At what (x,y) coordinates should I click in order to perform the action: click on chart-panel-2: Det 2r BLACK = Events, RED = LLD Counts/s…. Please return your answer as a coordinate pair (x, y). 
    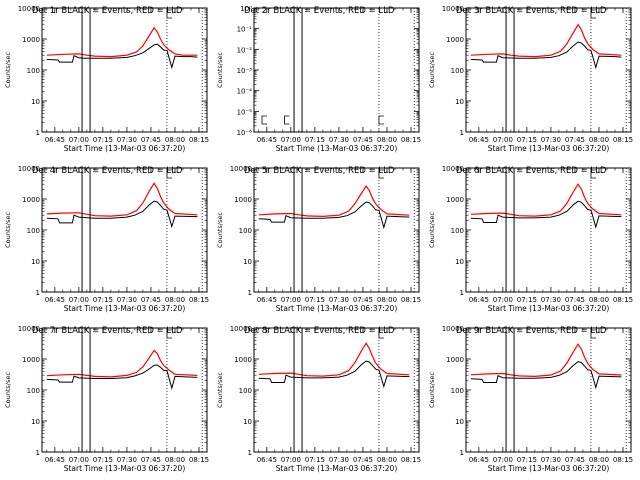
    Looking at the image, I should click on (318, 79).